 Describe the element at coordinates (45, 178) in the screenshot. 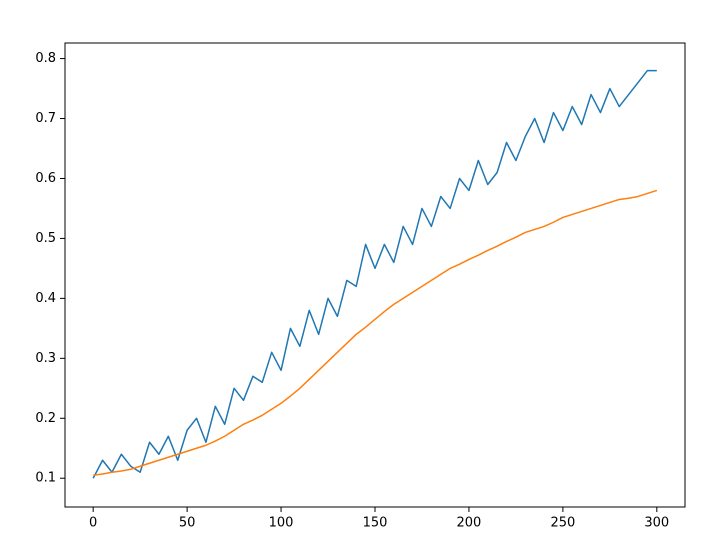

I see `y-tick-label: 0.6` at that location.